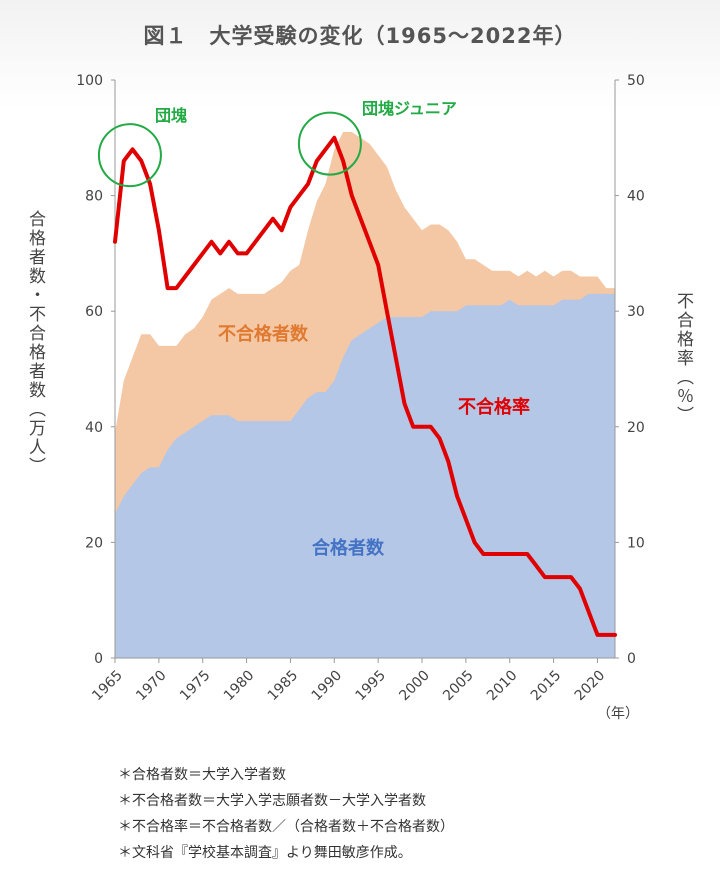 This screenshot has width=720, height=892. What do you see at coordinates (414, 686) in the screenshot?
I see `x-tick-label: 2000` at bounding box center [414, 686].